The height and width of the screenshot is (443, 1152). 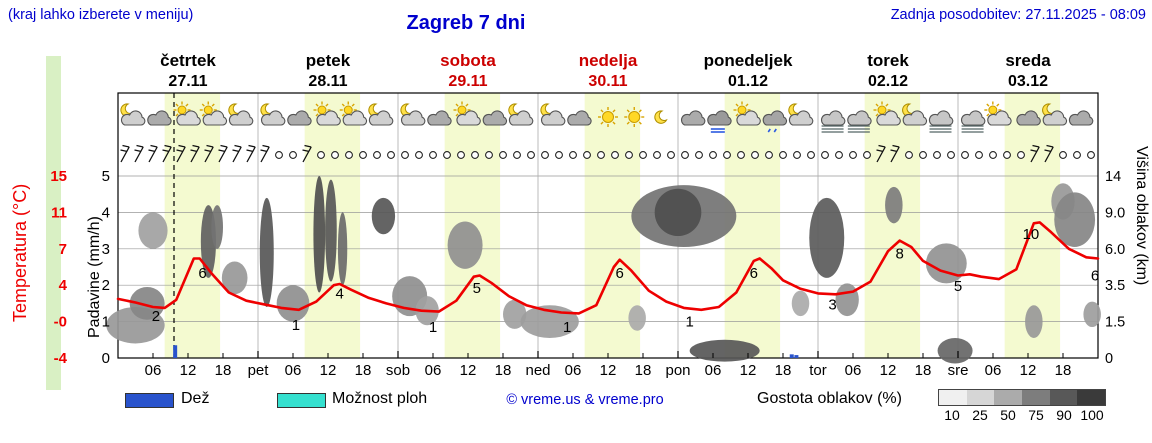 What do you see at coordinates (195, 398) in the screenshot?
I see `rain-legend-label: Dež` at bounding box center [195, 398].